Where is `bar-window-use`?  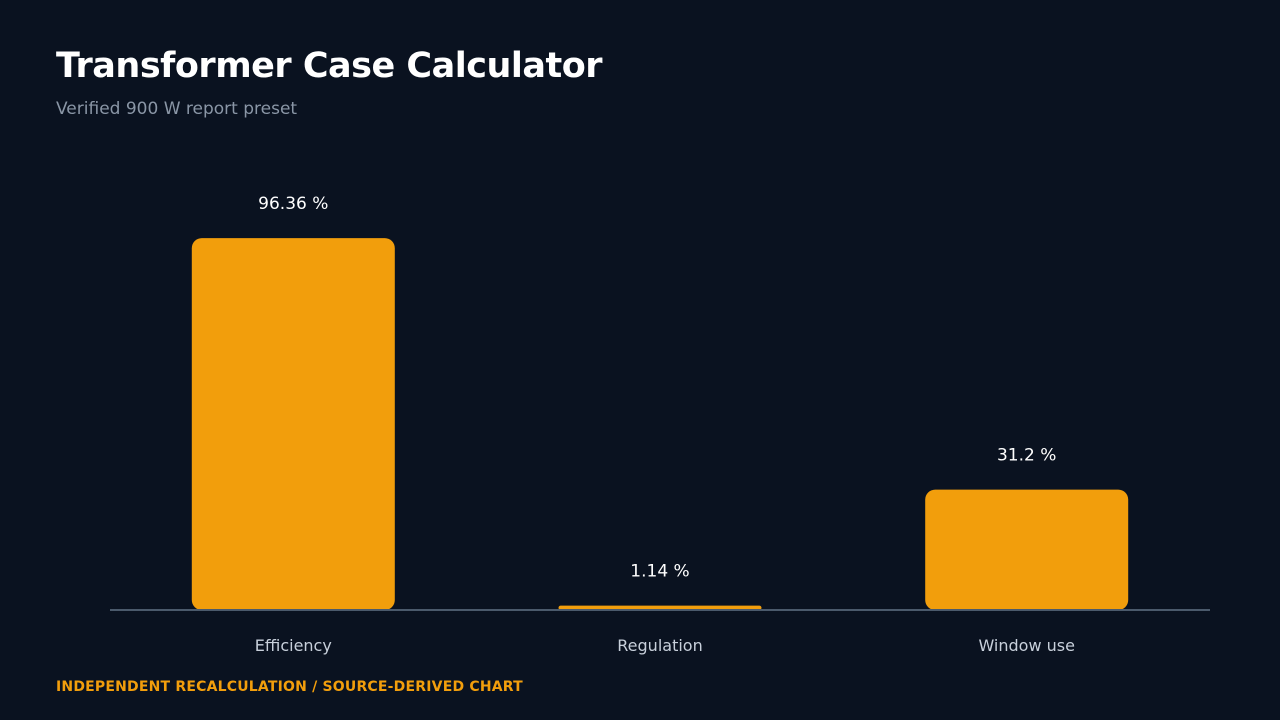 bar-window-use is located at coordinates (1027, 549).